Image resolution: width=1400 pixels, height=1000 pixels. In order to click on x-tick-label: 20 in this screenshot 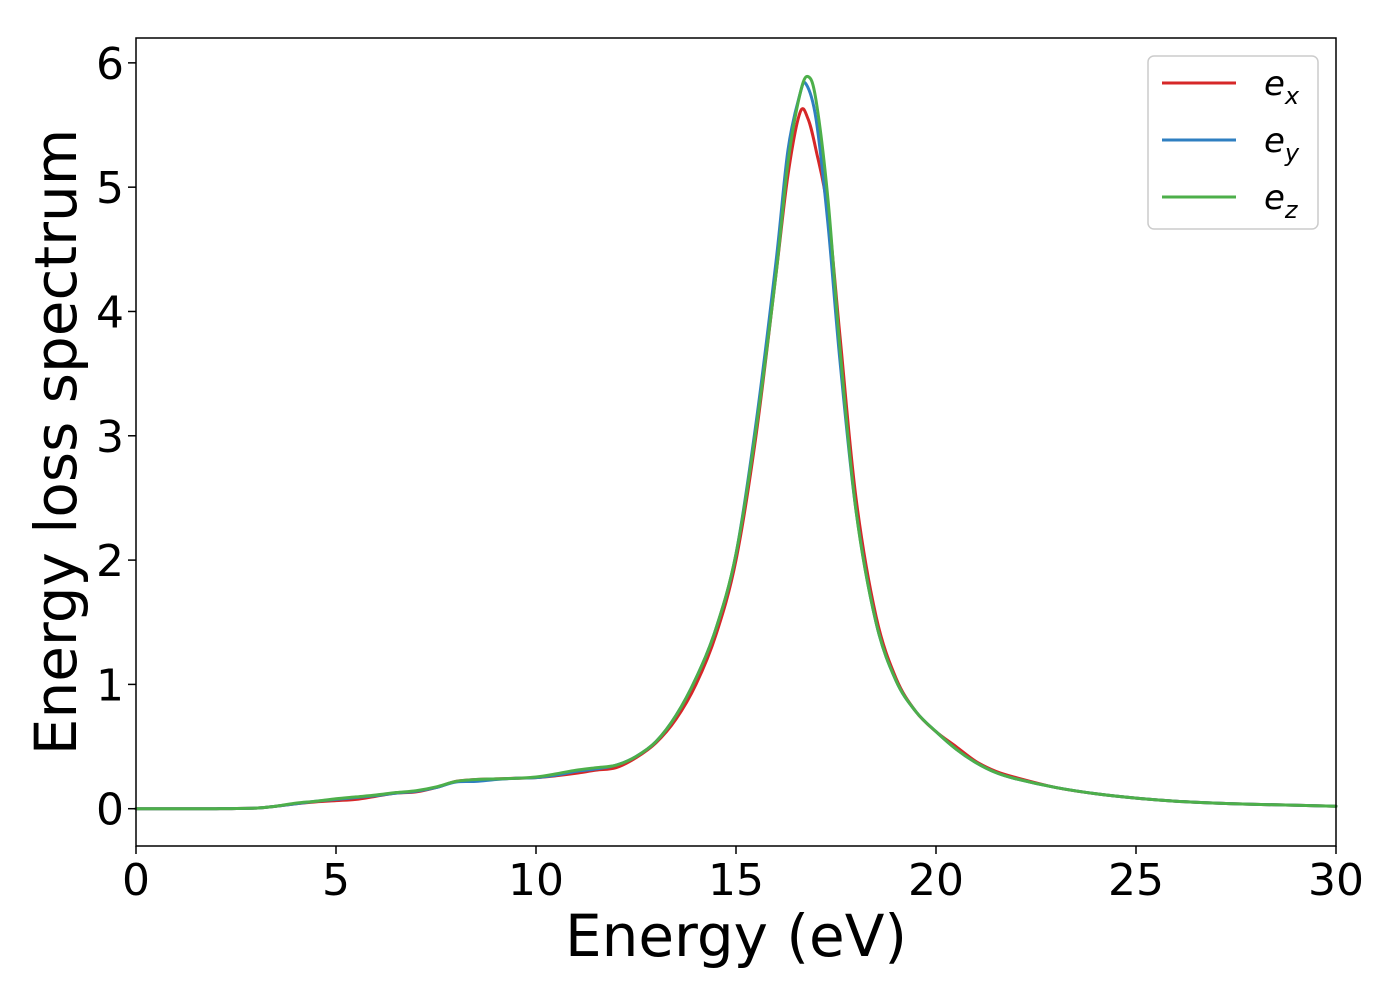, I will do `click(936, 880)`.